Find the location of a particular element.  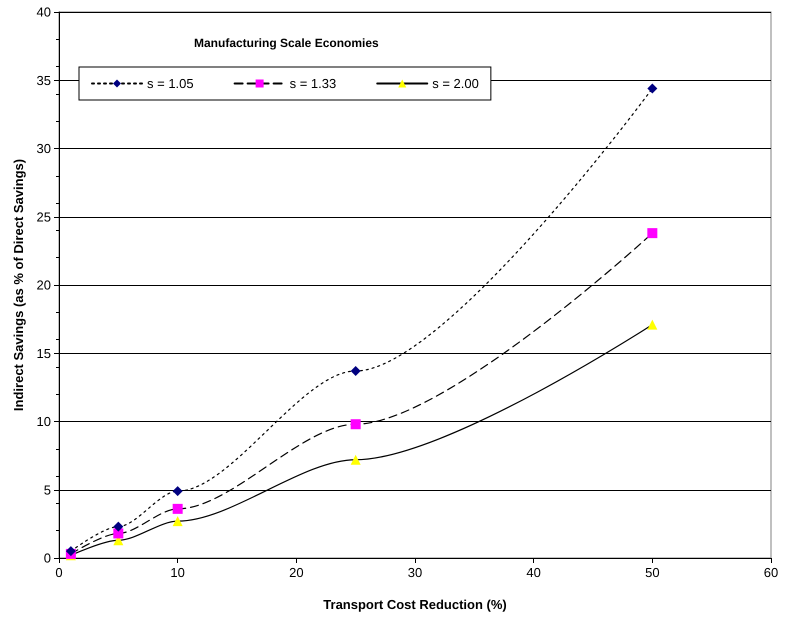

legend-label: s = 1.33 is located at coordinates (313, 83).